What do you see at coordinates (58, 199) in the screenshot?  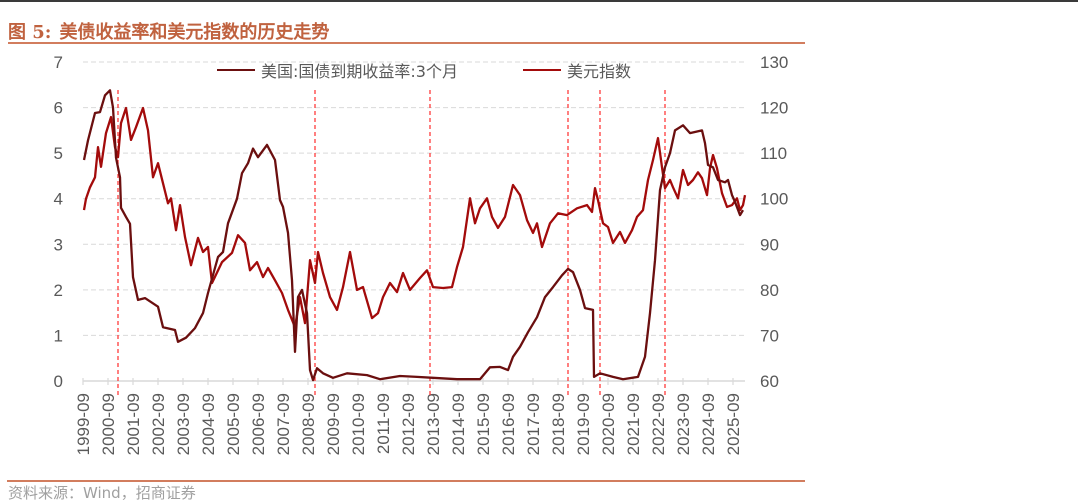 I see `y-left-tick-label: 4` at bounding box center [58, 199].